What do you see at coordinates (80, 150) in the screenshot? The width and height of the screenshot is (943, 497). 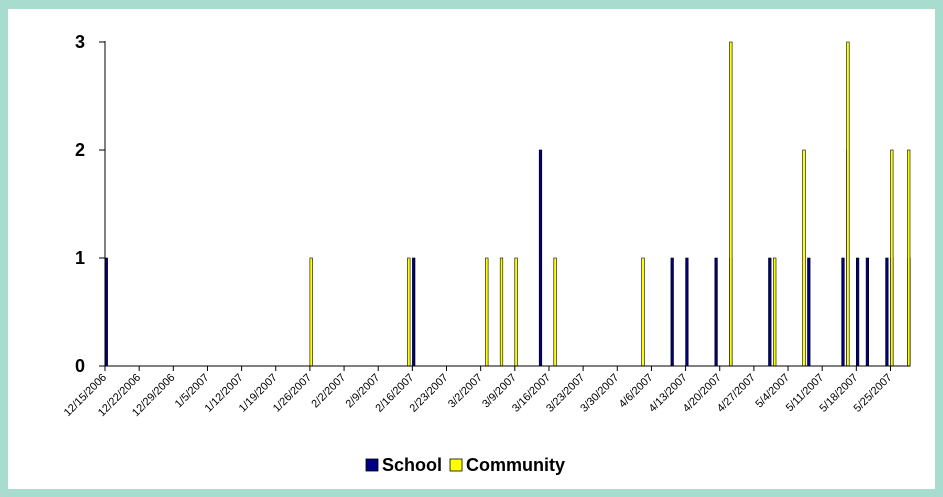 I see `y-tick-label-2: 2` at bounding box center [80, 150].